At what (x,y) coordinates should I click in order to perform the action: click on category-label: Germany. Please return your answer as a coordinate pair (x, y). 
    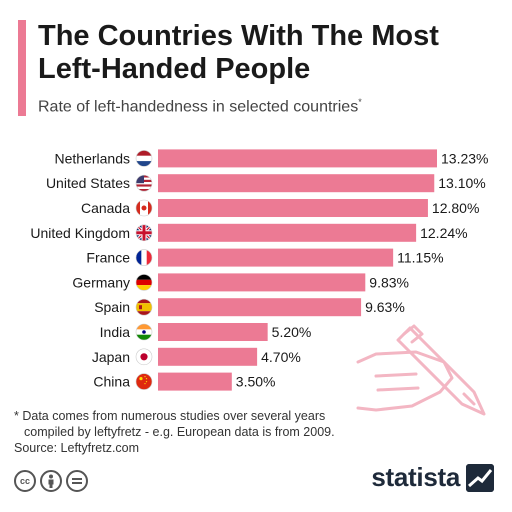
    Looking at the image, I should click on (101, 282).